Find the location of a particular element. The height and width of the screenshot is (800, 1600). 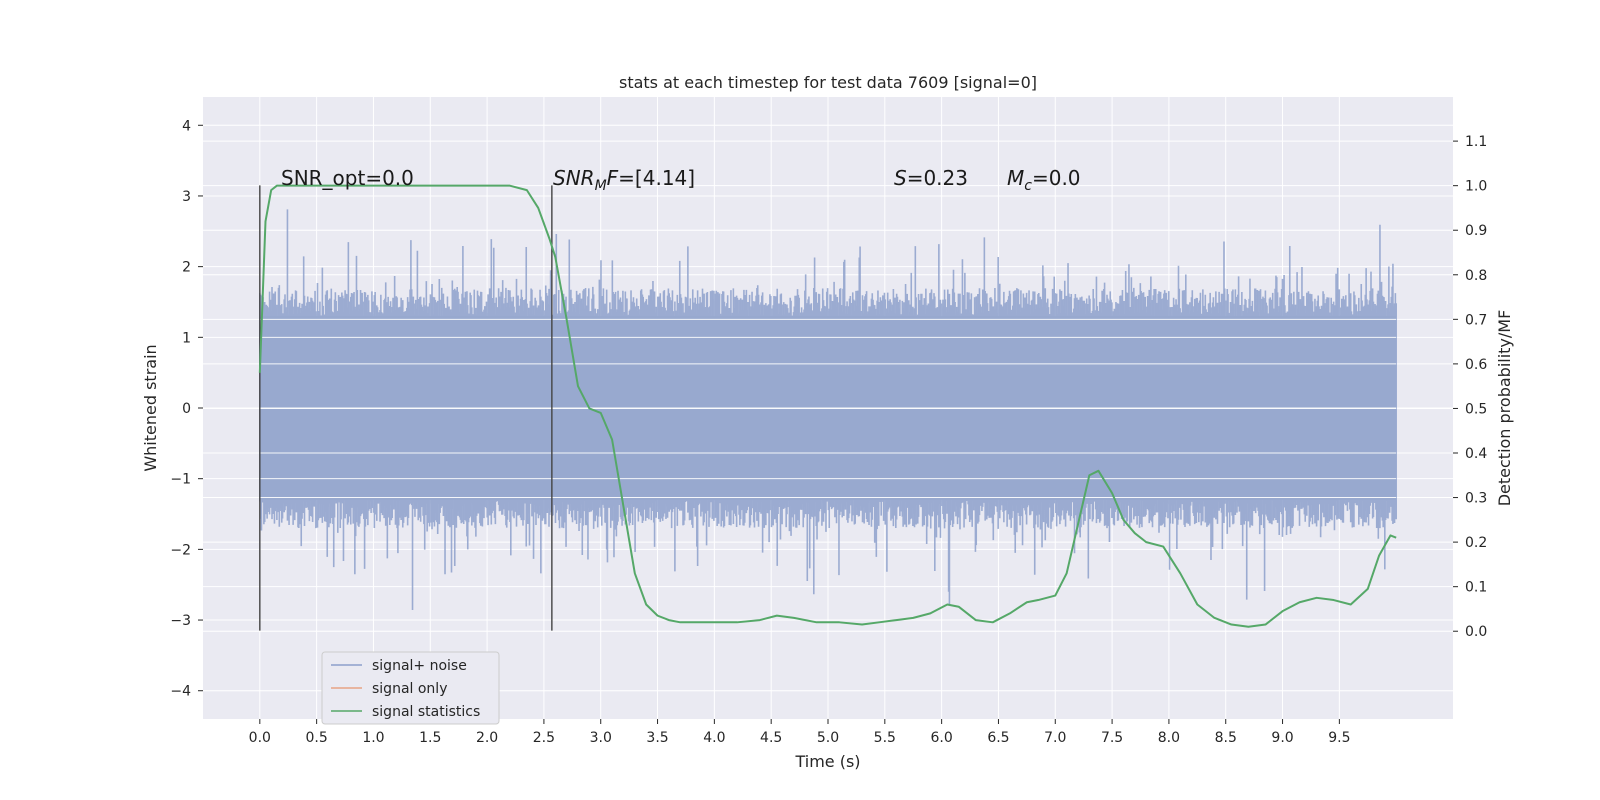

y-tick-label: −3 is located at coordinates (180, 621).